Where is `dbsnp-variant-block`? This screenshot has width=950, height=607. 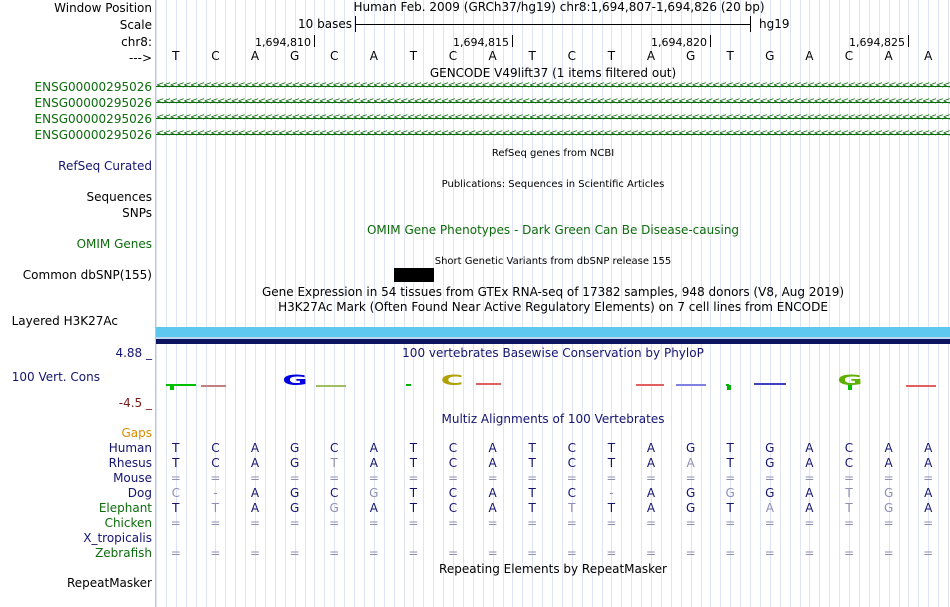 dbsnp-variant-block is located at coordinates (414, 275).